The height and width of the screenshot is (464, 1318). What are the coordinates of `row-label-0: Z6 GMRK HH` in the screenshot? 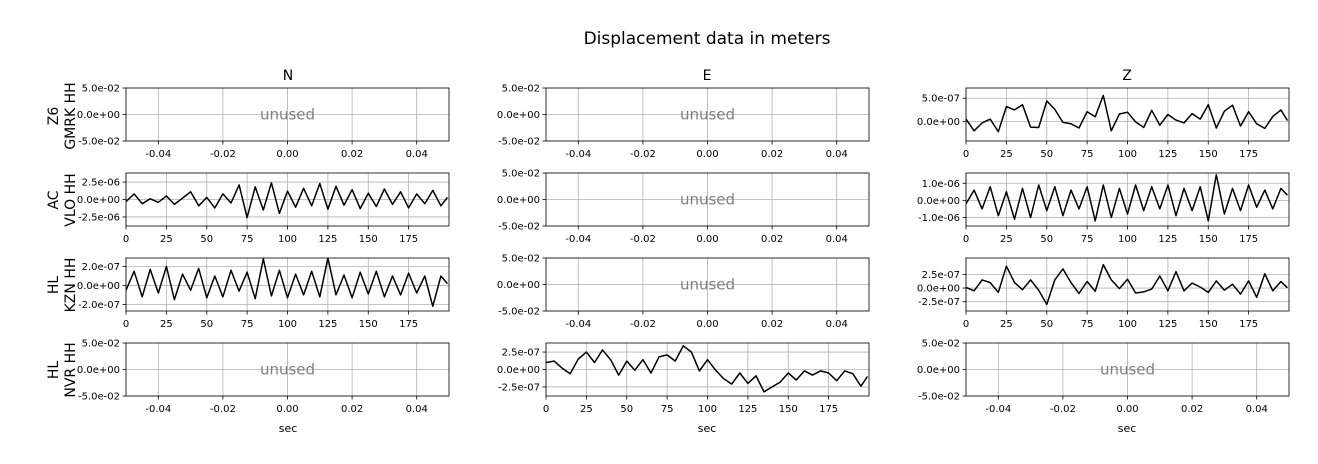 It's located at (62, 115).